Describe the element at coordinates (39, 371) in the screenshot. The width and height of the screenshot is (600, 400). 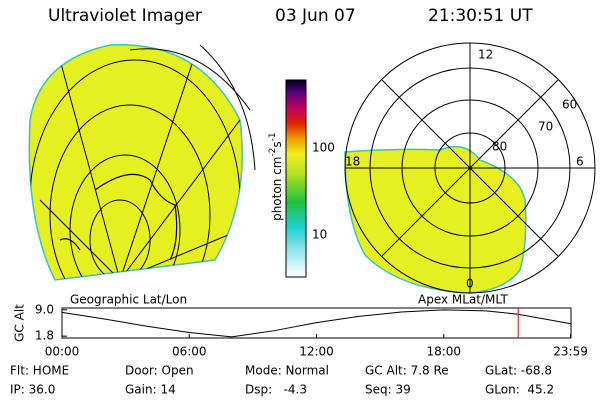
I see `status-field: Flt: HOME` at that location.